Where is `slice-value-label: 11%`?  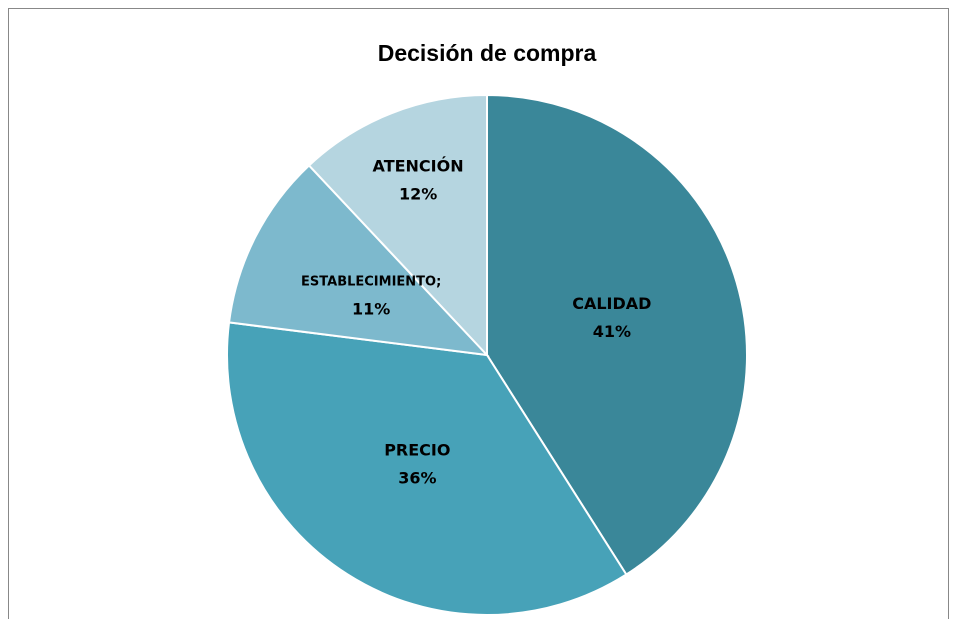
slice-value-label: 11% is located at coordinates (371, 308).